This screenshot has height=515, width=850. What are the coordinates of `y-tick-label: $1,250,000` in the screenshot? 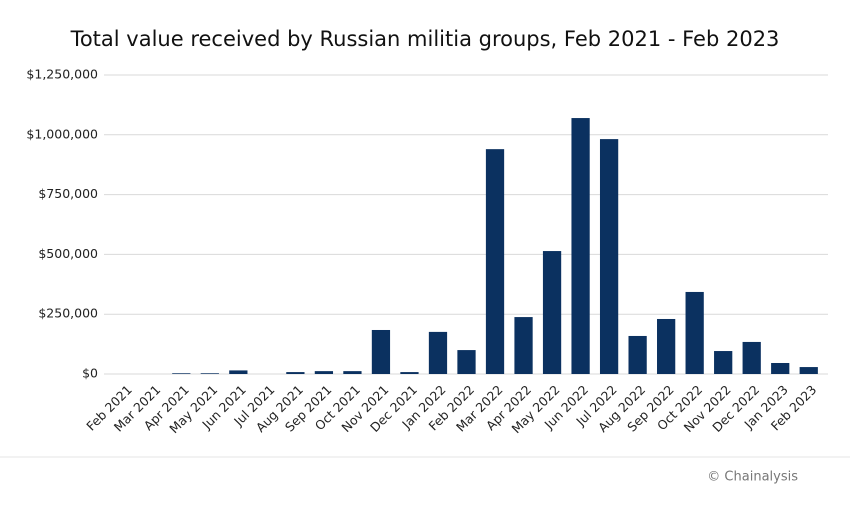 It's located at (62, 74).